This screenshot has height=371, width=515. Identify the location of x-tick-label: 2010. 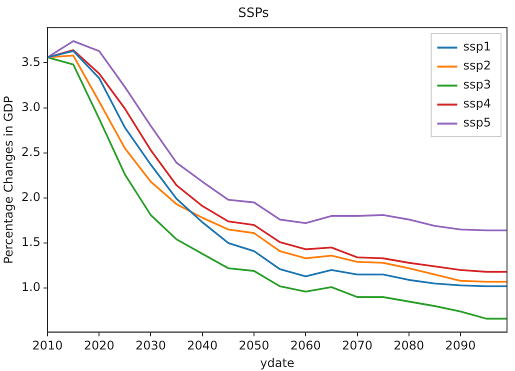
(47, 345).